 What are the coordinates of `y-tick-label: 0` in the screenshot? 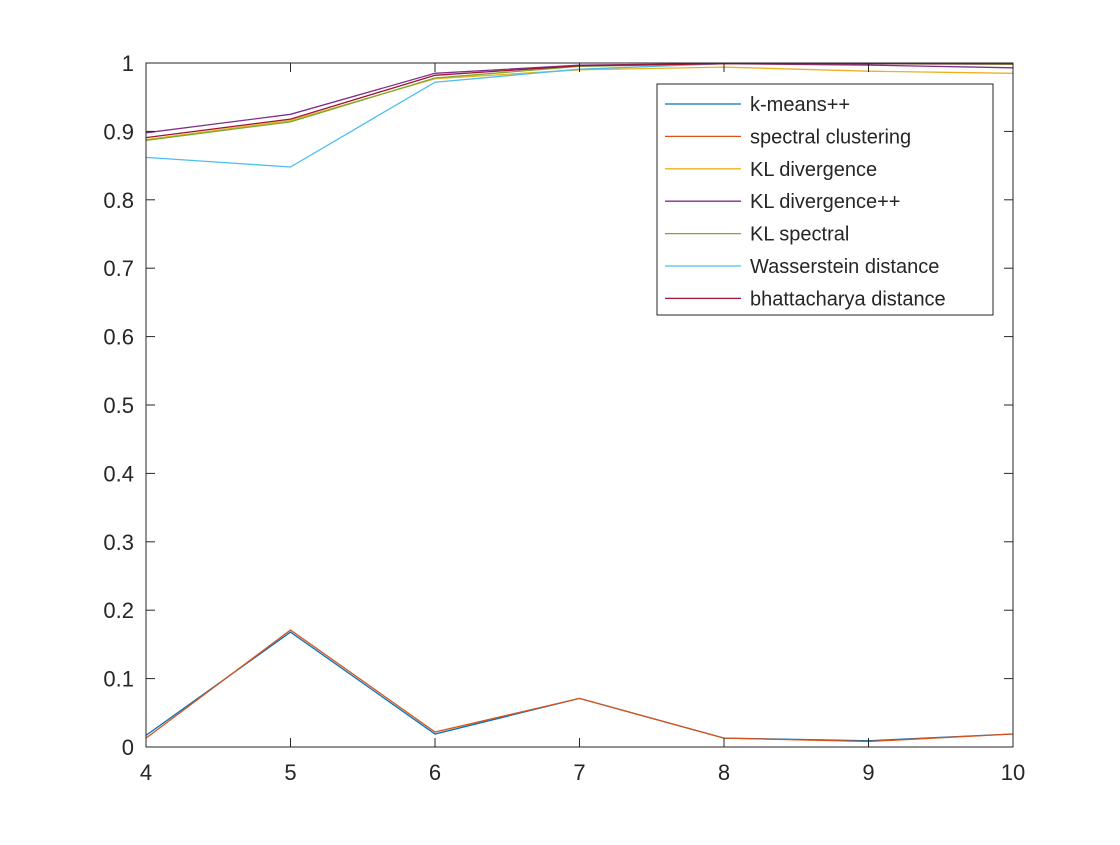 It's located at (128, 747).